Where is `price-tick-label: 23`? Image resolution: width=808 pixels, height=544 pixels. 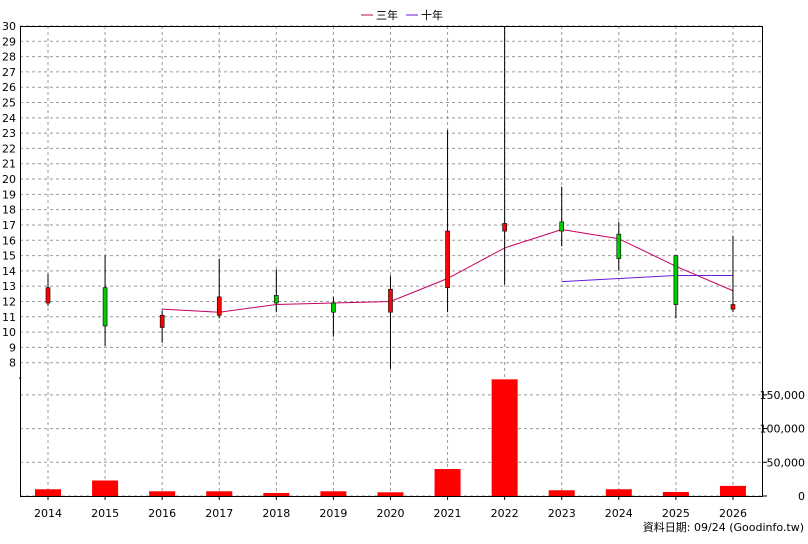 price-tick-label: 23 is located at coordinates (9, 133).